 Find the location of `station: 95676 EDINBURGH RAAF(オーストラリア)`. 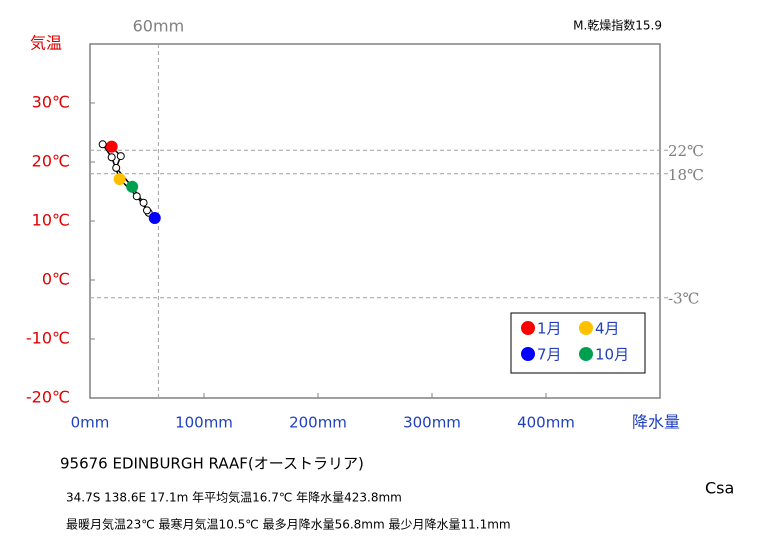

station: 95676 EDINBURGH RAAF(オーストラリア) is located at coordinates (212, 464).